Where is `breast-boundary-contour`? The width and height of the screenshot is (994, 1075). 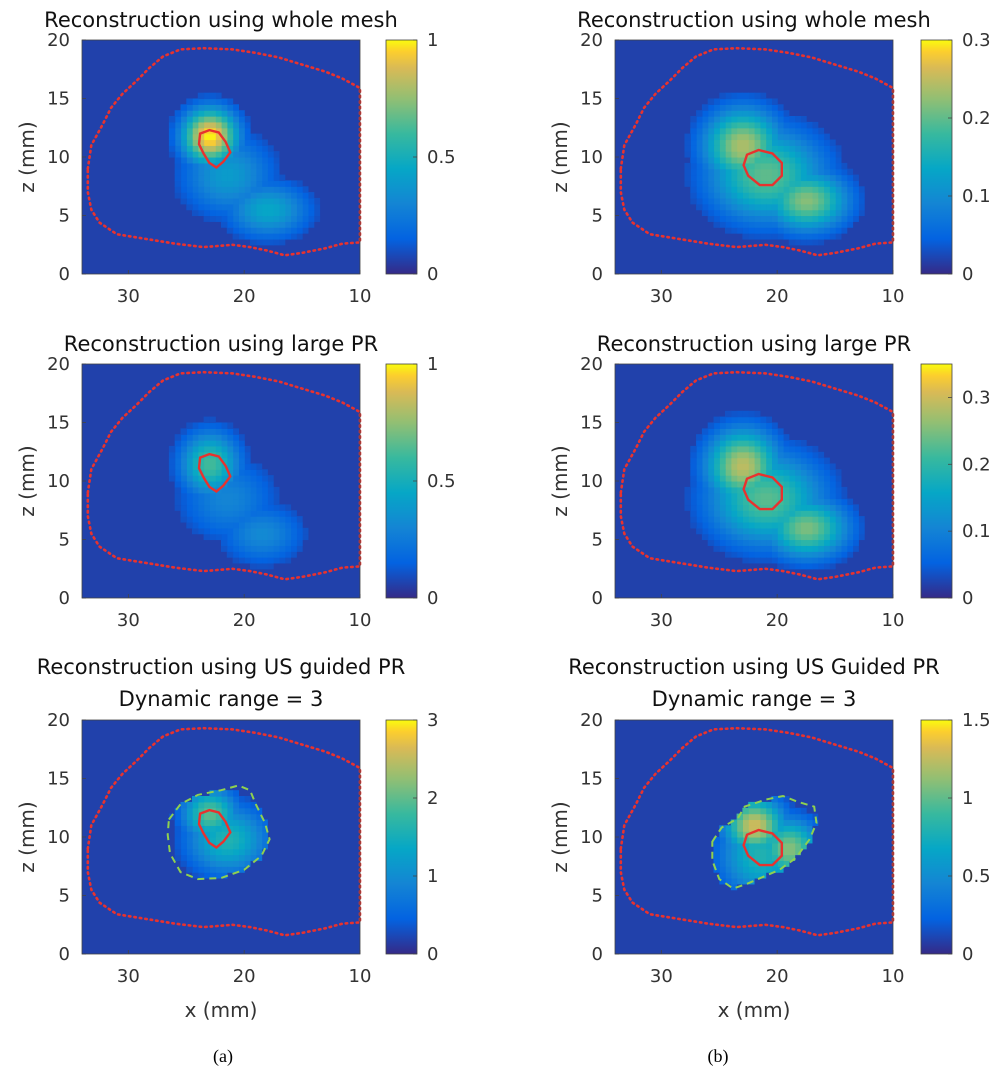 breast-boundary-contour is located at coordinates (757, 831).